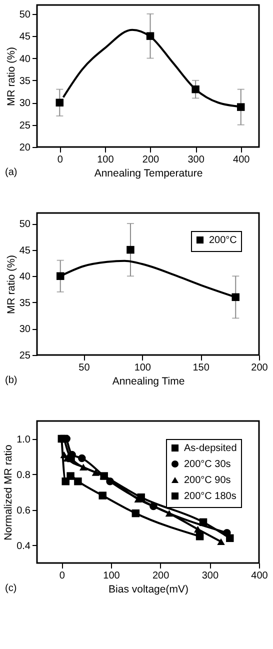  What do you see at coordinates (23, 546) in the screenshot?
I see `y-tick-label: 0.4` at bounding box center [23, 546].